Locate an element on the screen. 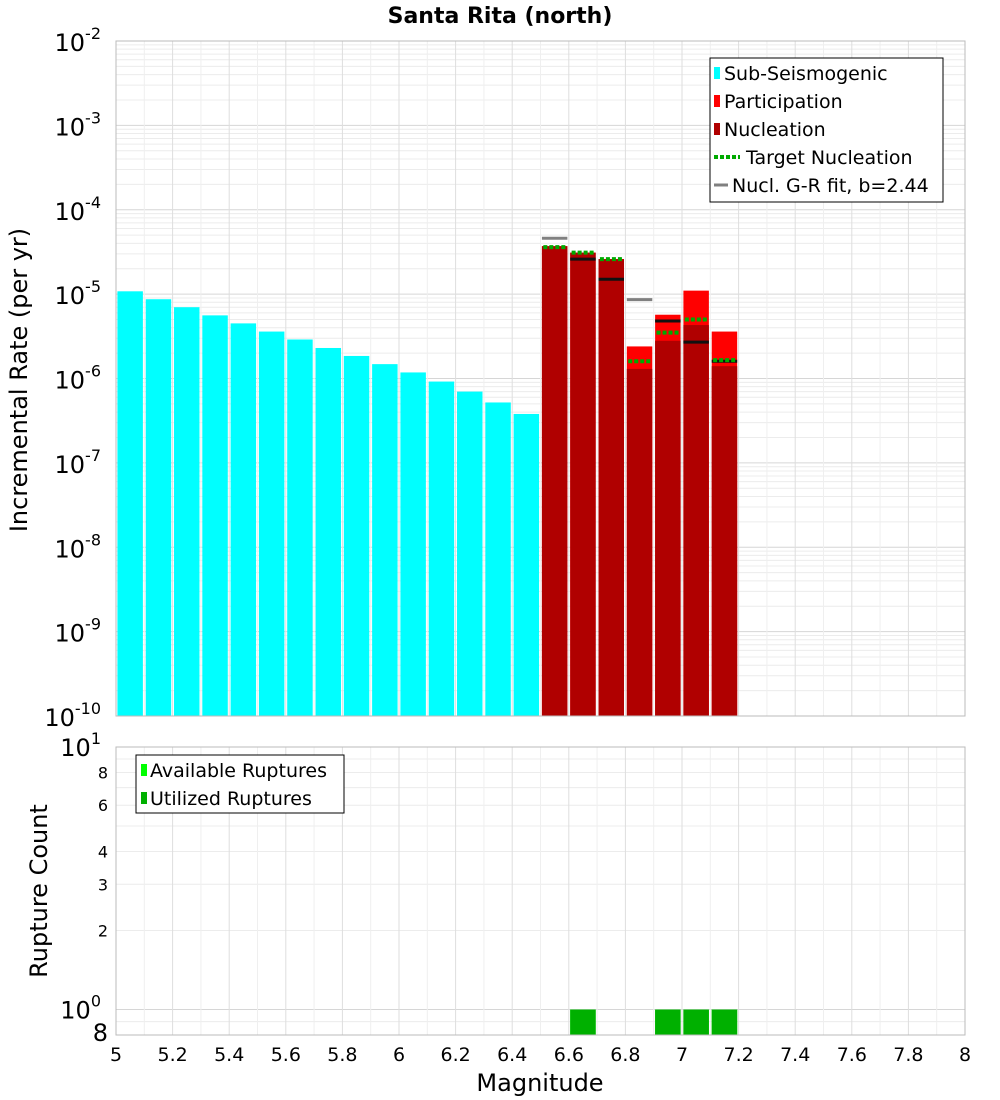 Image resolution: width=1000 pixels, height=1100 pixels. top-legend-box is located at coordinates (826, 130).